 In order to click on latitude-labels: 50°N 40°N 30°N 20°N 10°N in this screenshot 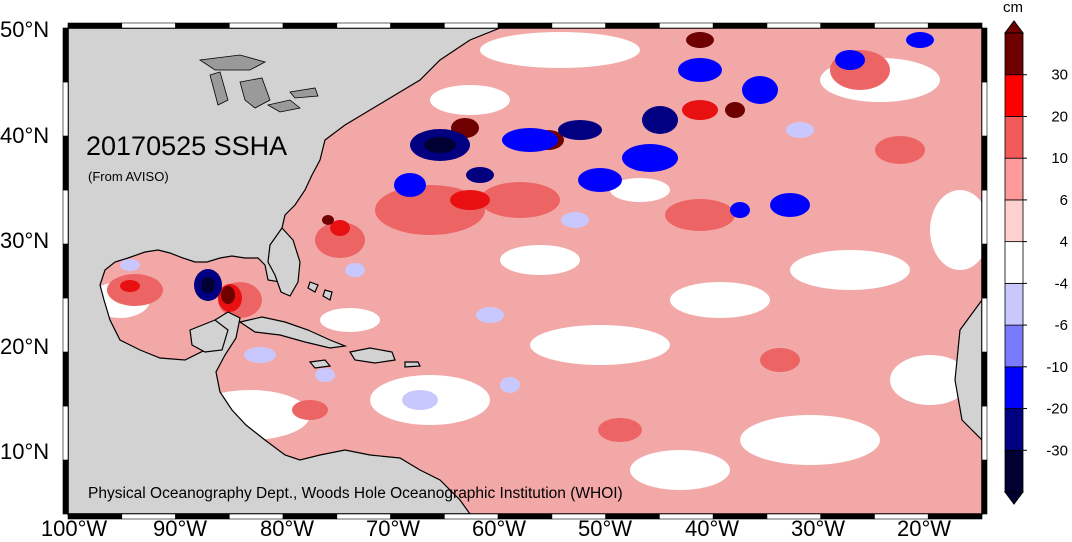, I will do `click(24, 240)`.